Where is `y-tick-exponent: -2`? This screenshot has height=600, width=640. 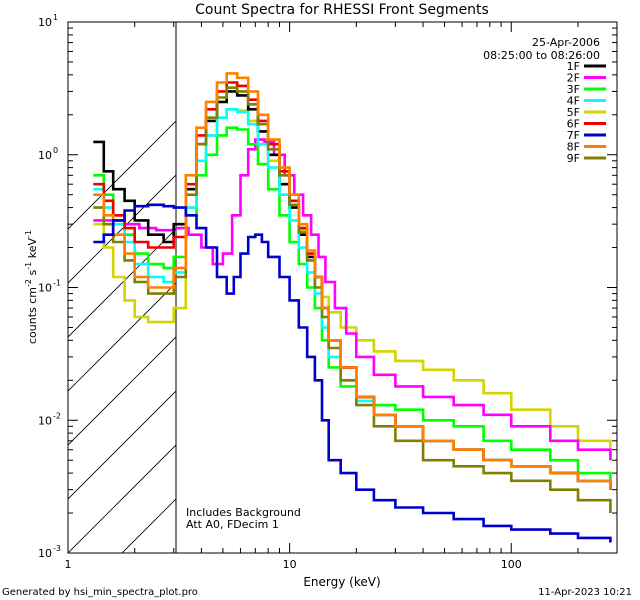
y-tick-exponent: -2 is located at coordinates (57, 415).